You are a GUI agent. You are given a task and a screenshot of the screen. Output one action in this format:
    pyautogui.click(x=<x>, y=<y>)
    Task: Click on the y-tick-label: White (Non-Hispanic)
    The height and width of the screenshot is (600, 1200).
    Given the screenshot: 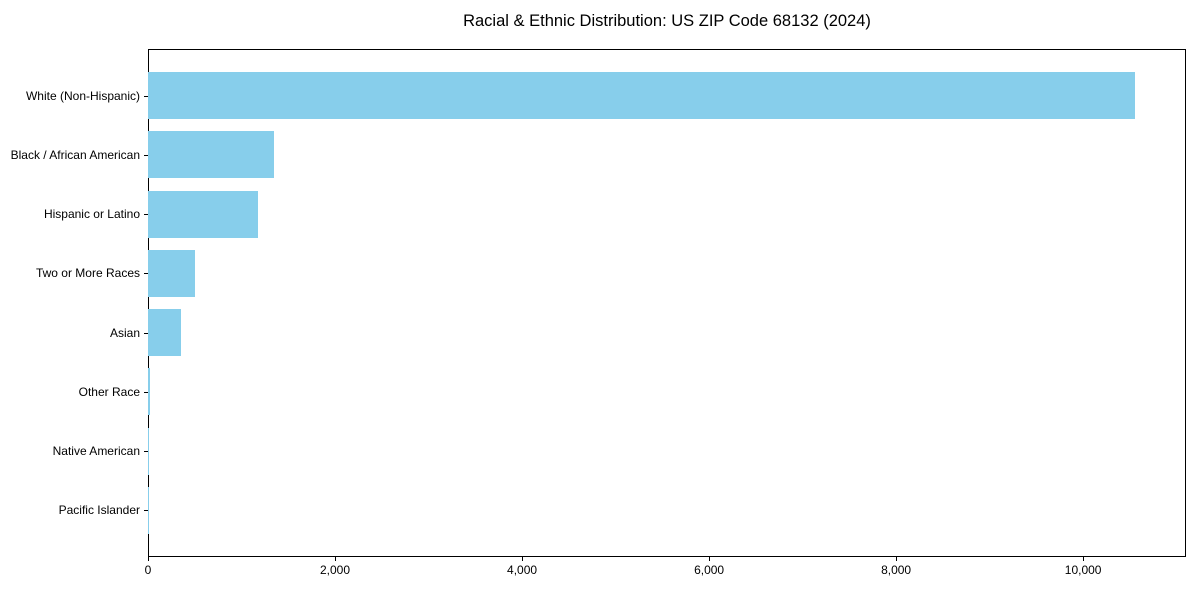 What is the action you would take?
    pyautogui.click(x=82, y=95)
    